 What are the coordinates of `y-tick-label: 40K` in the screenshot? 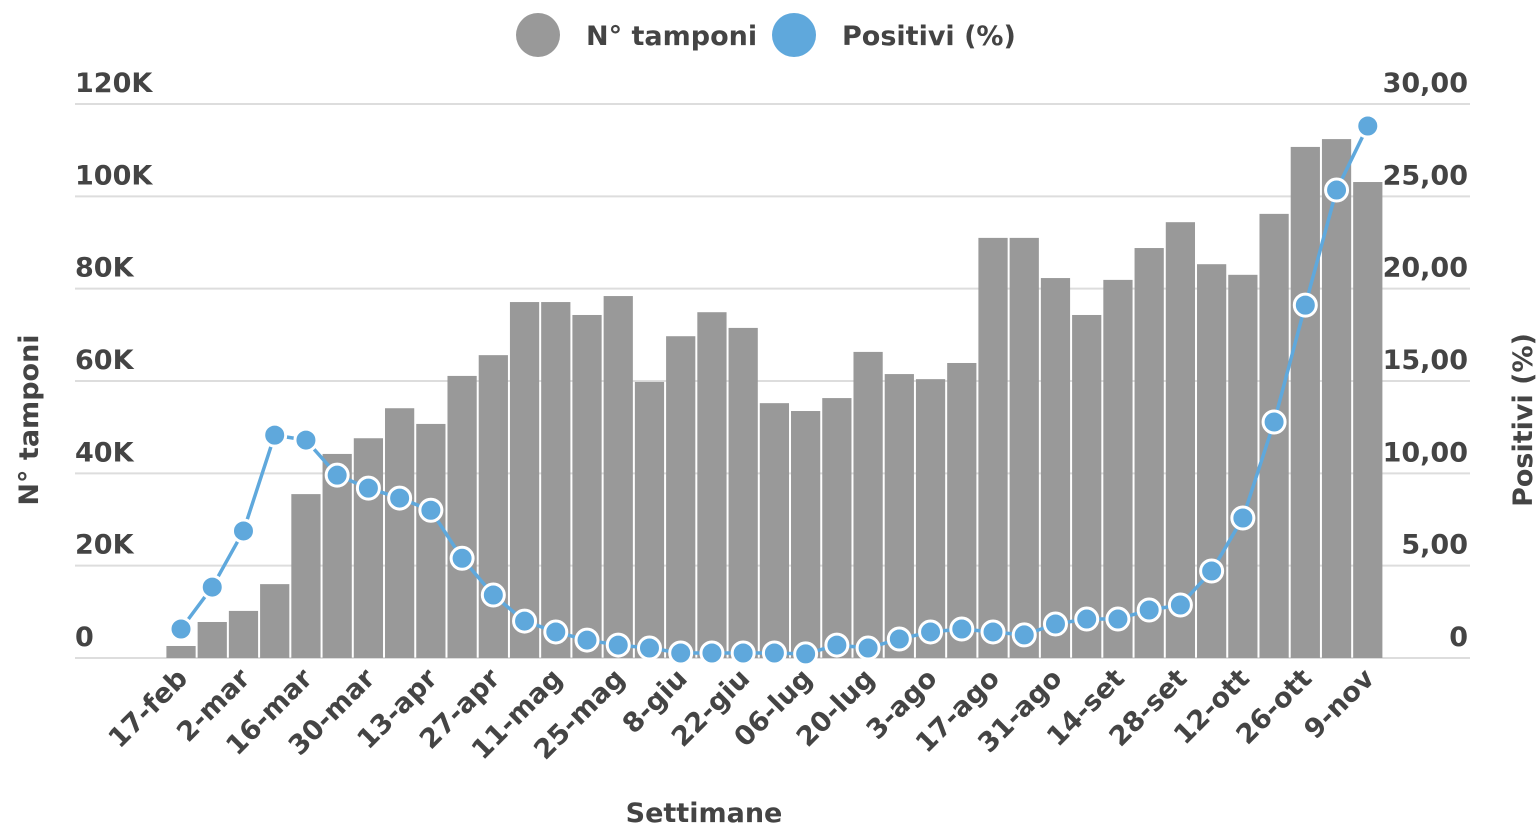 It's located at (105, 452).